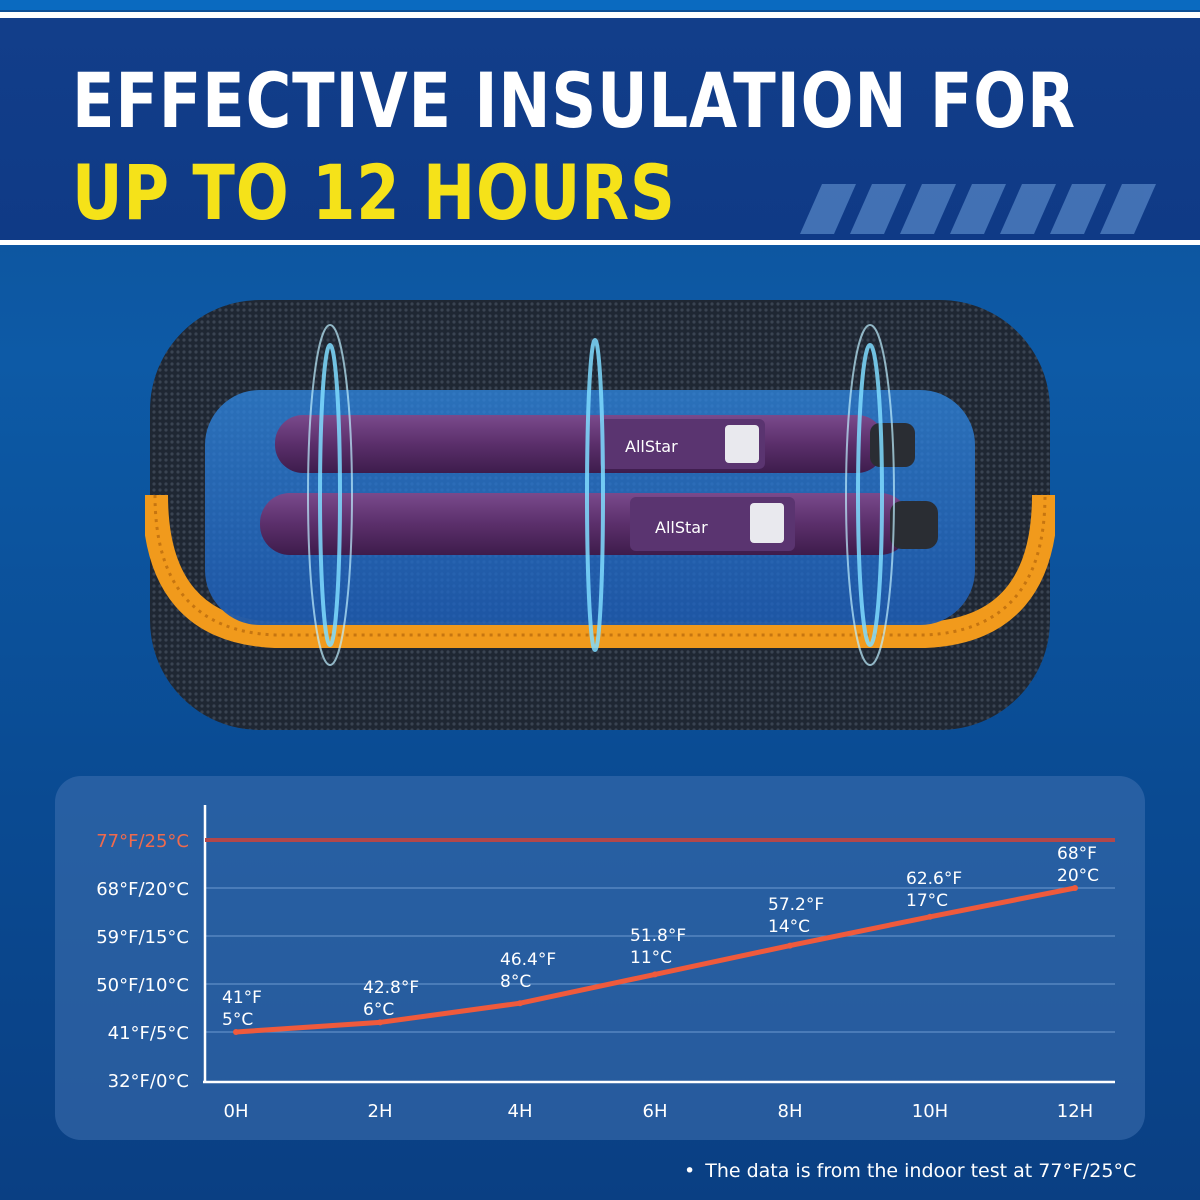 This screenshot has height=1200, width=1200. I want to click on insulin-pen-1: AllStar, so click(595, 444).